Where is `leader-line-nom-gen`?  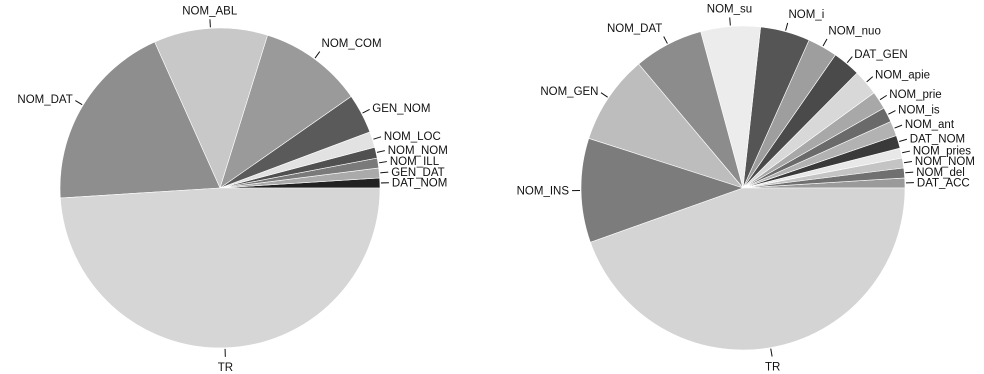
leader-line-nom-gen is located at coordinates (604, 95).